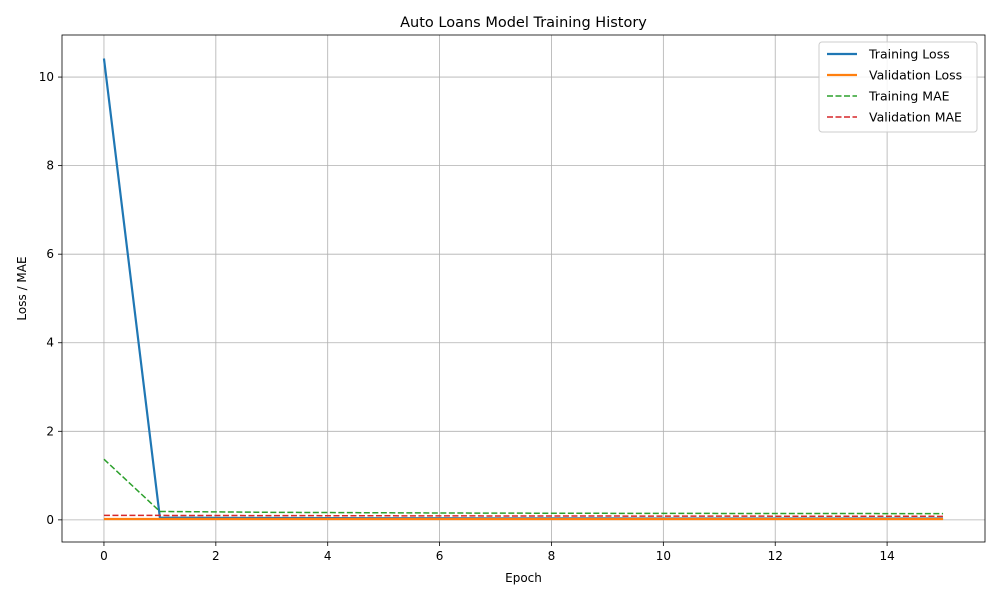 The image size is (1000, 600). Describe the element at coordinates (523, 486) in the screenshot. I see `series-line-training-mae` at that location.